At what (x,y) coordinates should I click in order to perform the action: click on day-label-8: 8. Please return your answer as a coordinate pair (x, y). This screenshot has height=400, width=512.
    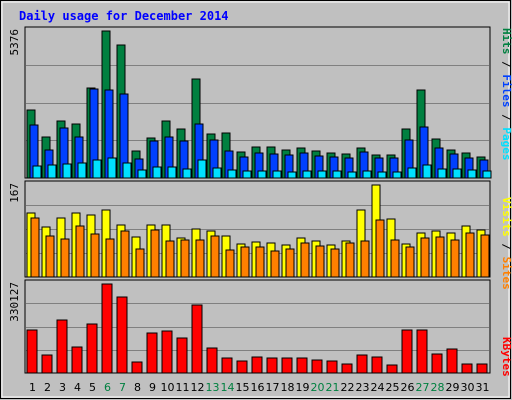
    Looking at the image, I should click on (137, 387).